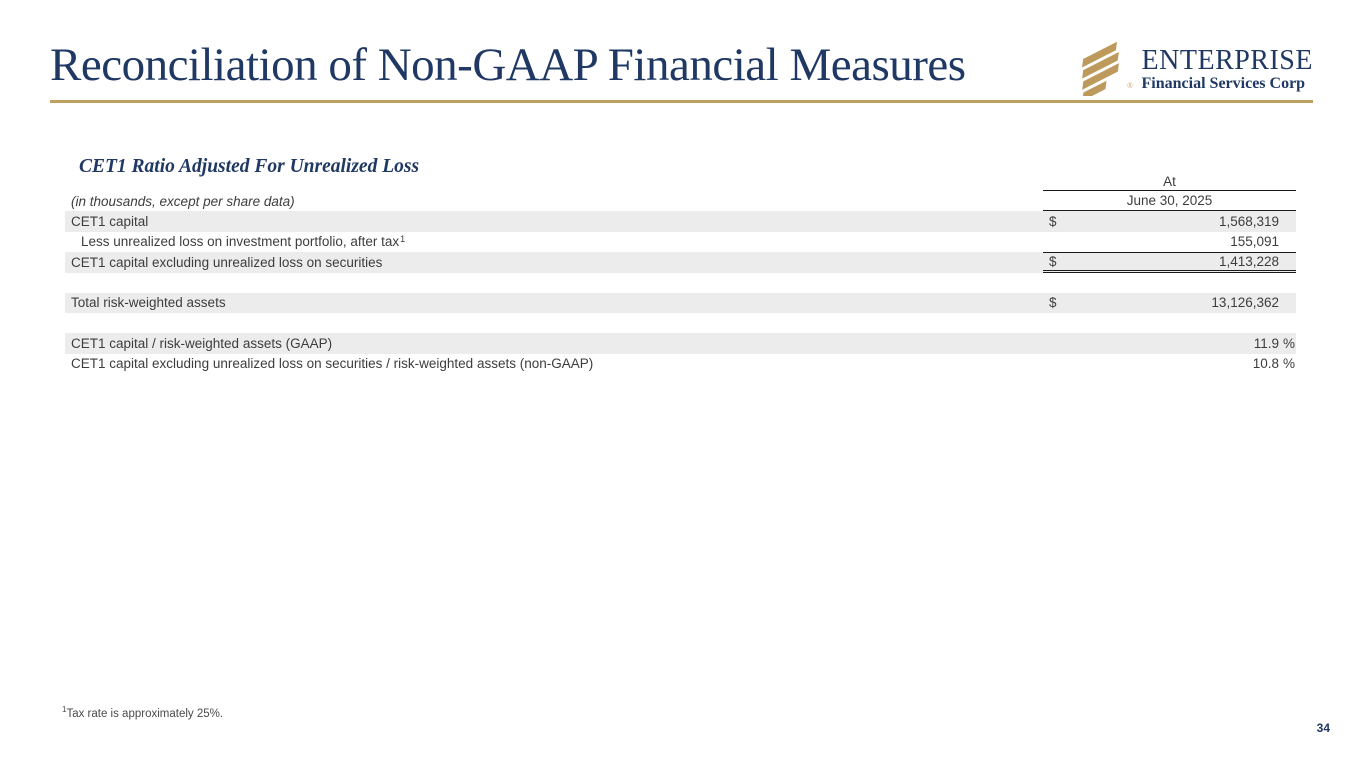 The image size is (1365, 768). I want to click on period-header-cell: June 30, 2025, so click(1169, 201).